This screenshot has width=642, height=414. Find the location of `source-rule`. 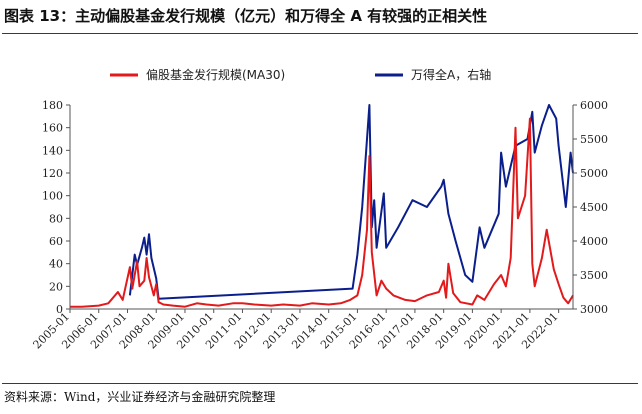

source-rule is located at coordinates (320, 383).